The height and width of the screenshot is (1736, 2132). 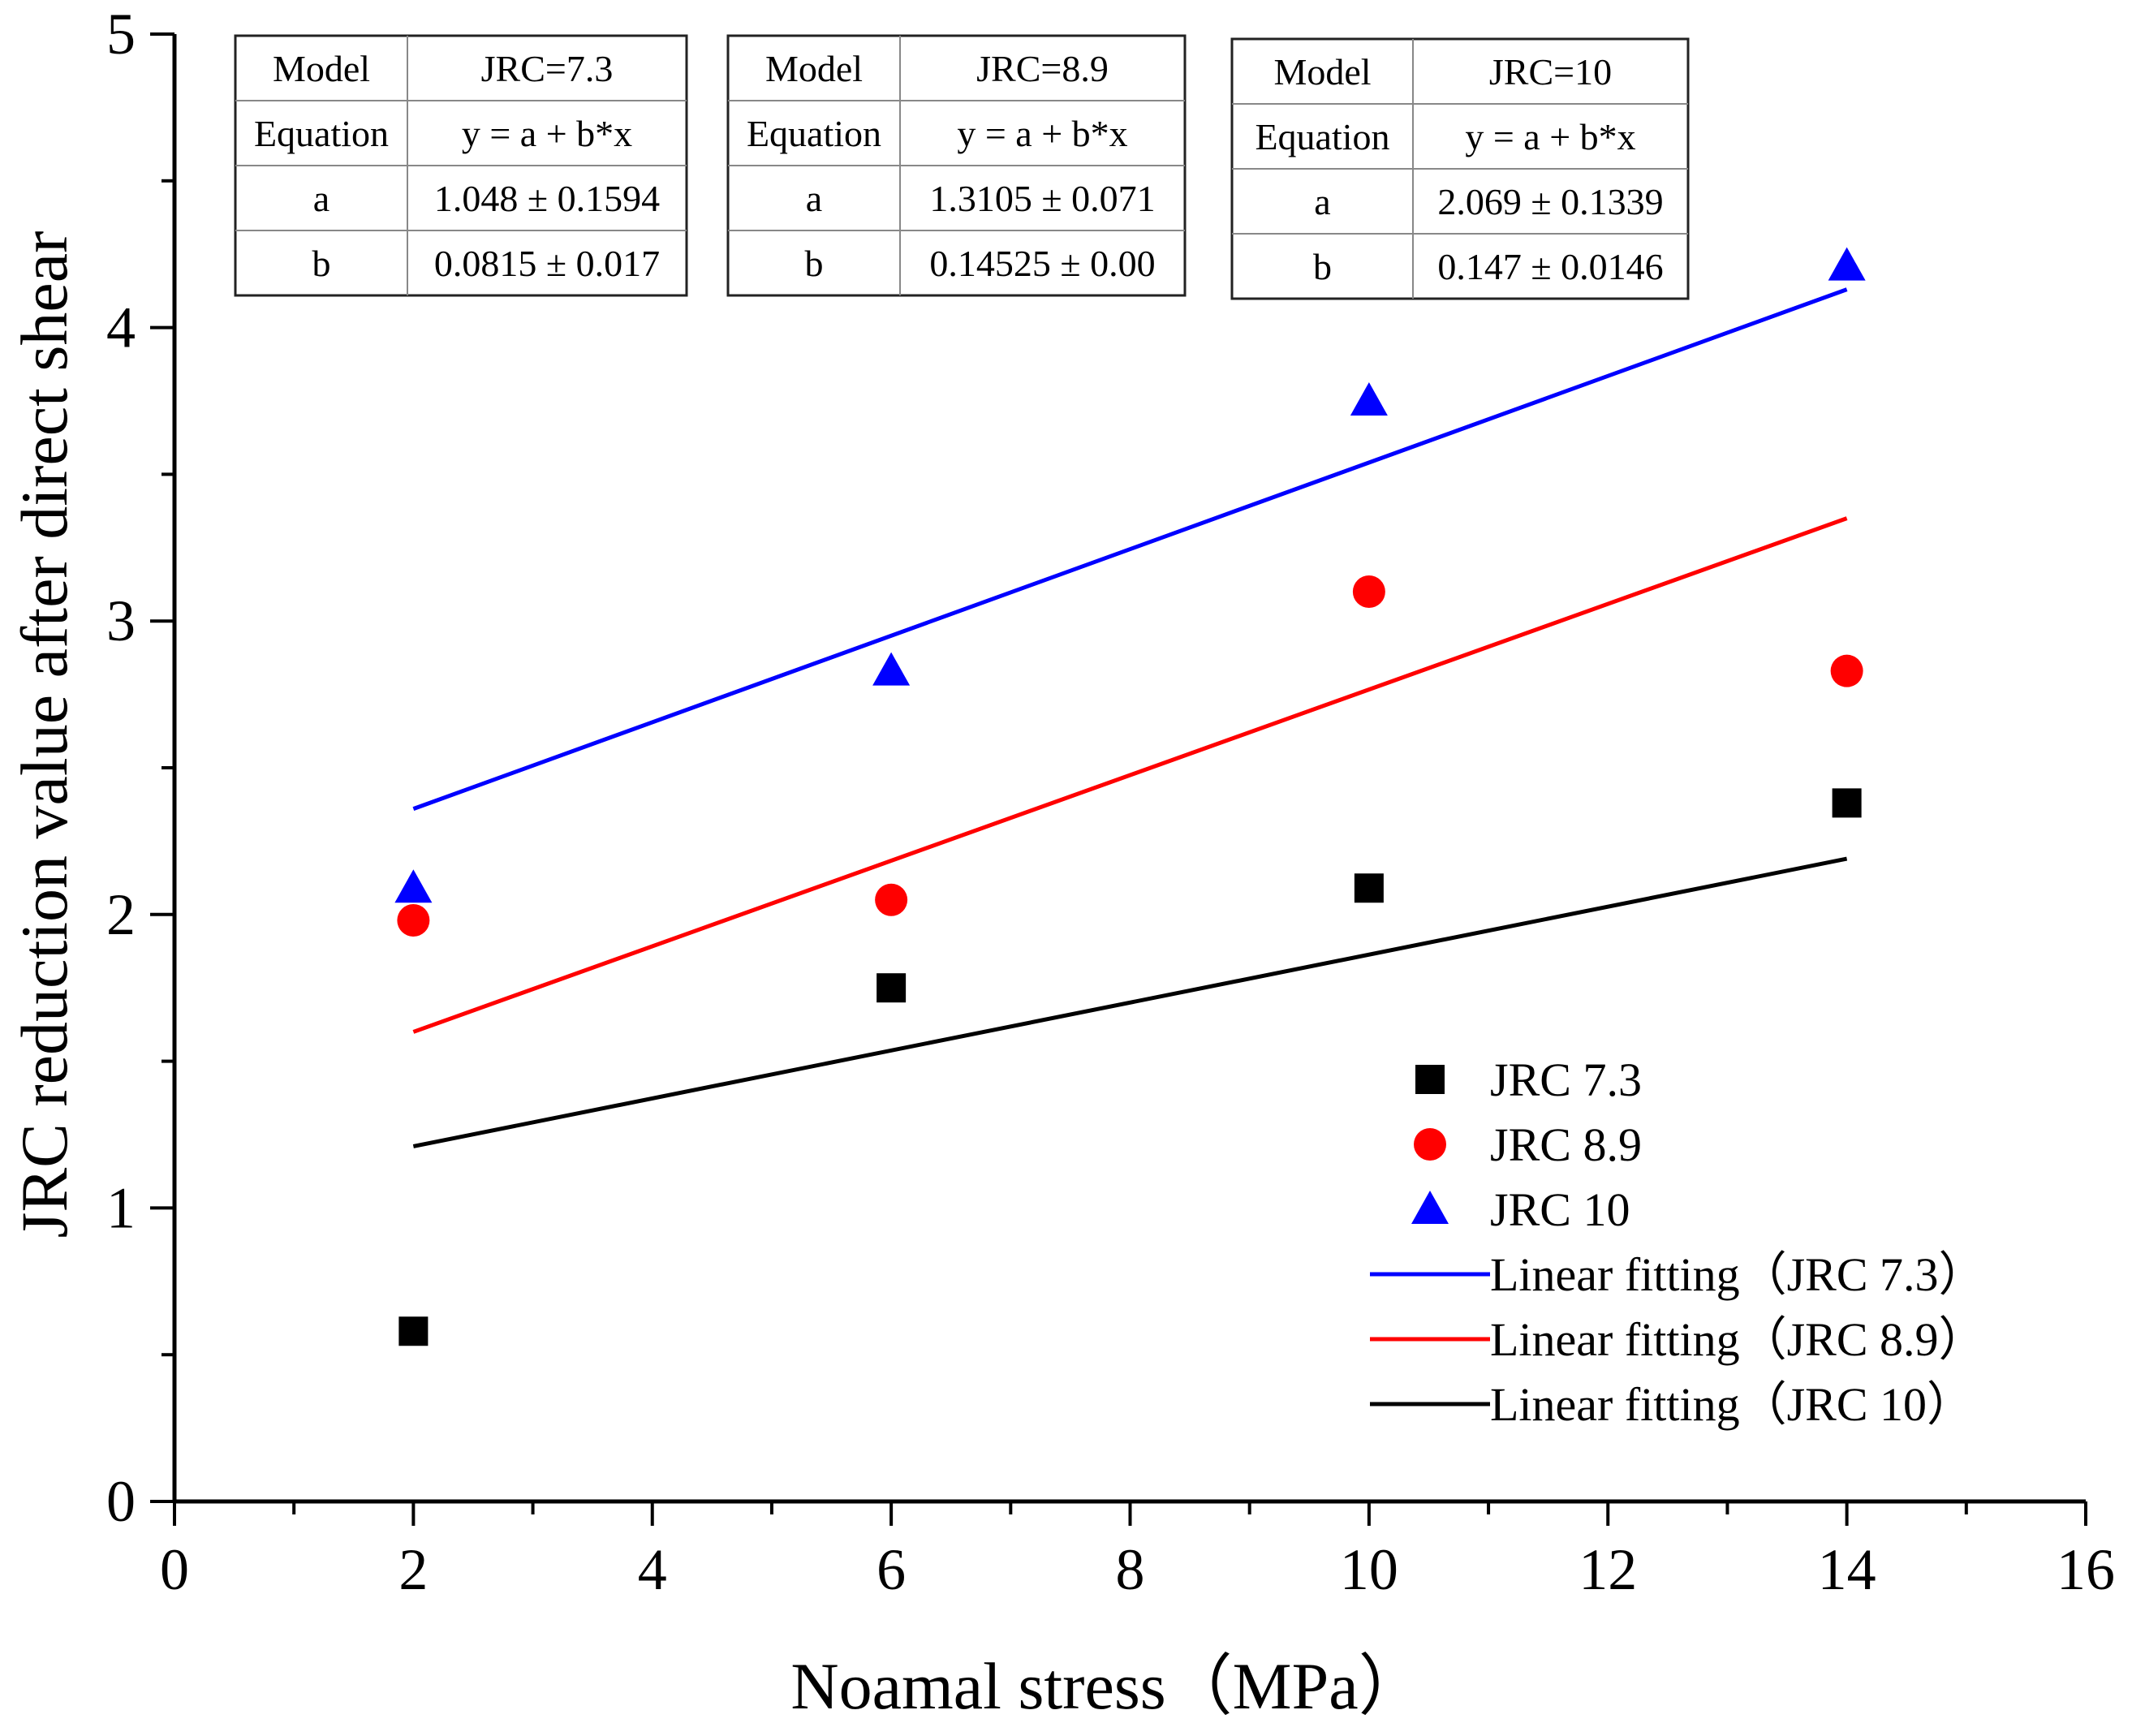 I want to click on y-tick-label: 5, so click(x=121, y=35).